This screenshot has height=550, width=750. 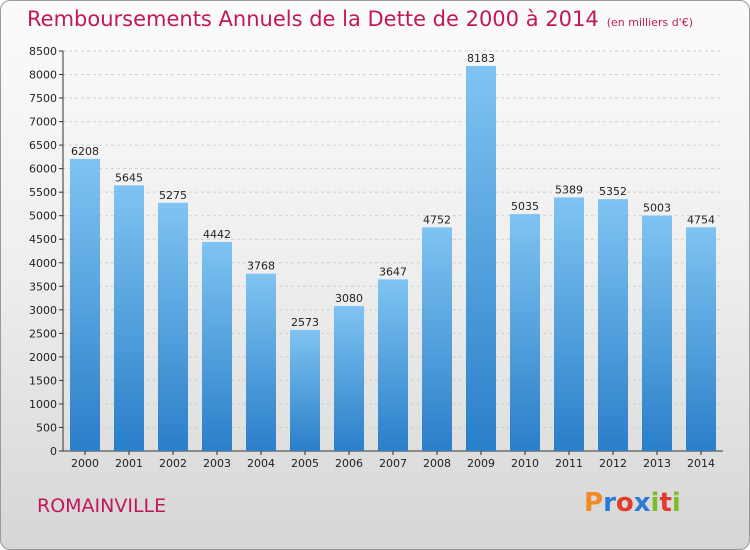 I want to click on x-tick-label: 2002, so click(x=173, y=463).